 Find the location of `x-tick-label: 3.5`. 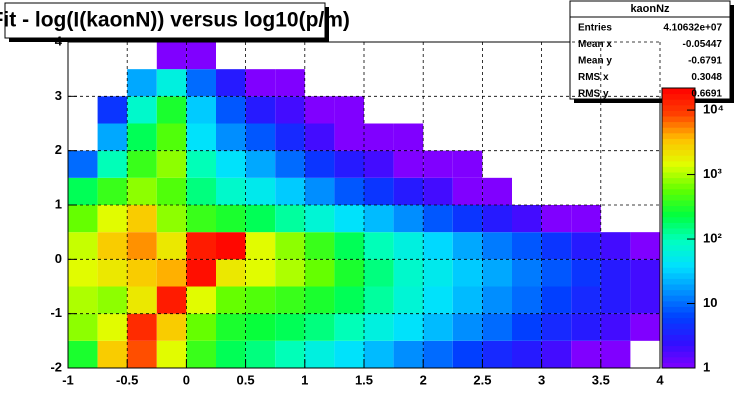

x-tick-label: 3.5 is located at coordinates (601, 379).